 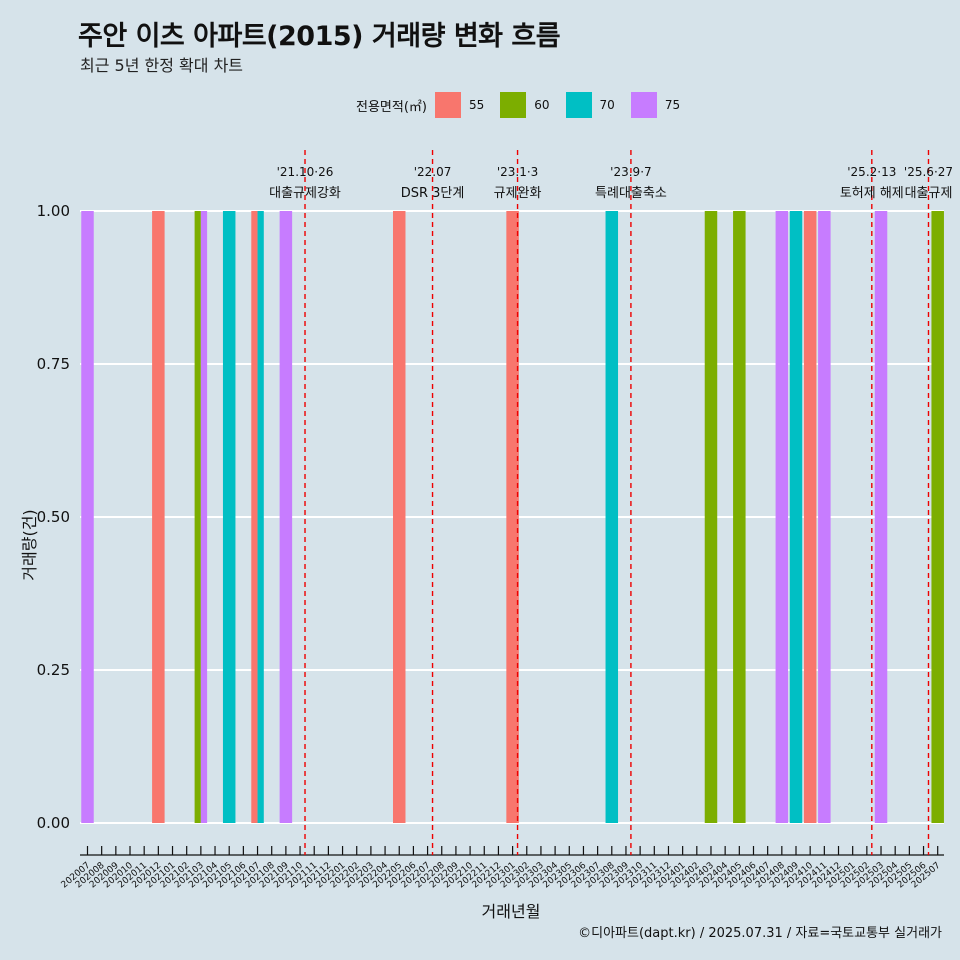 I want to click on y-tick-label: 0.75, so click(x=53, y=364).